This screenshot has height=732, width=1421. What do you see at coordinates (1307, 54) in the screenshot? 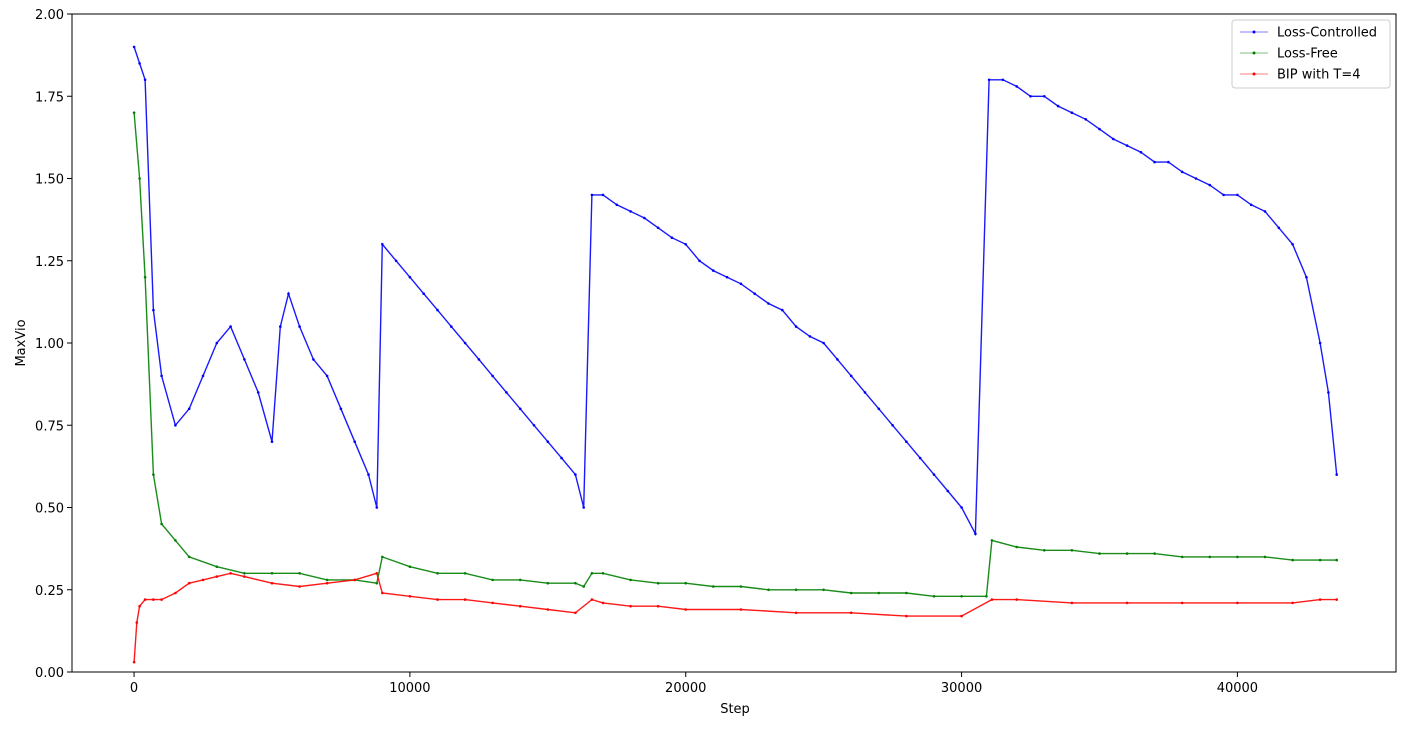
I see `legend-label: Loss-Free` at bounding box center [1307, 54].